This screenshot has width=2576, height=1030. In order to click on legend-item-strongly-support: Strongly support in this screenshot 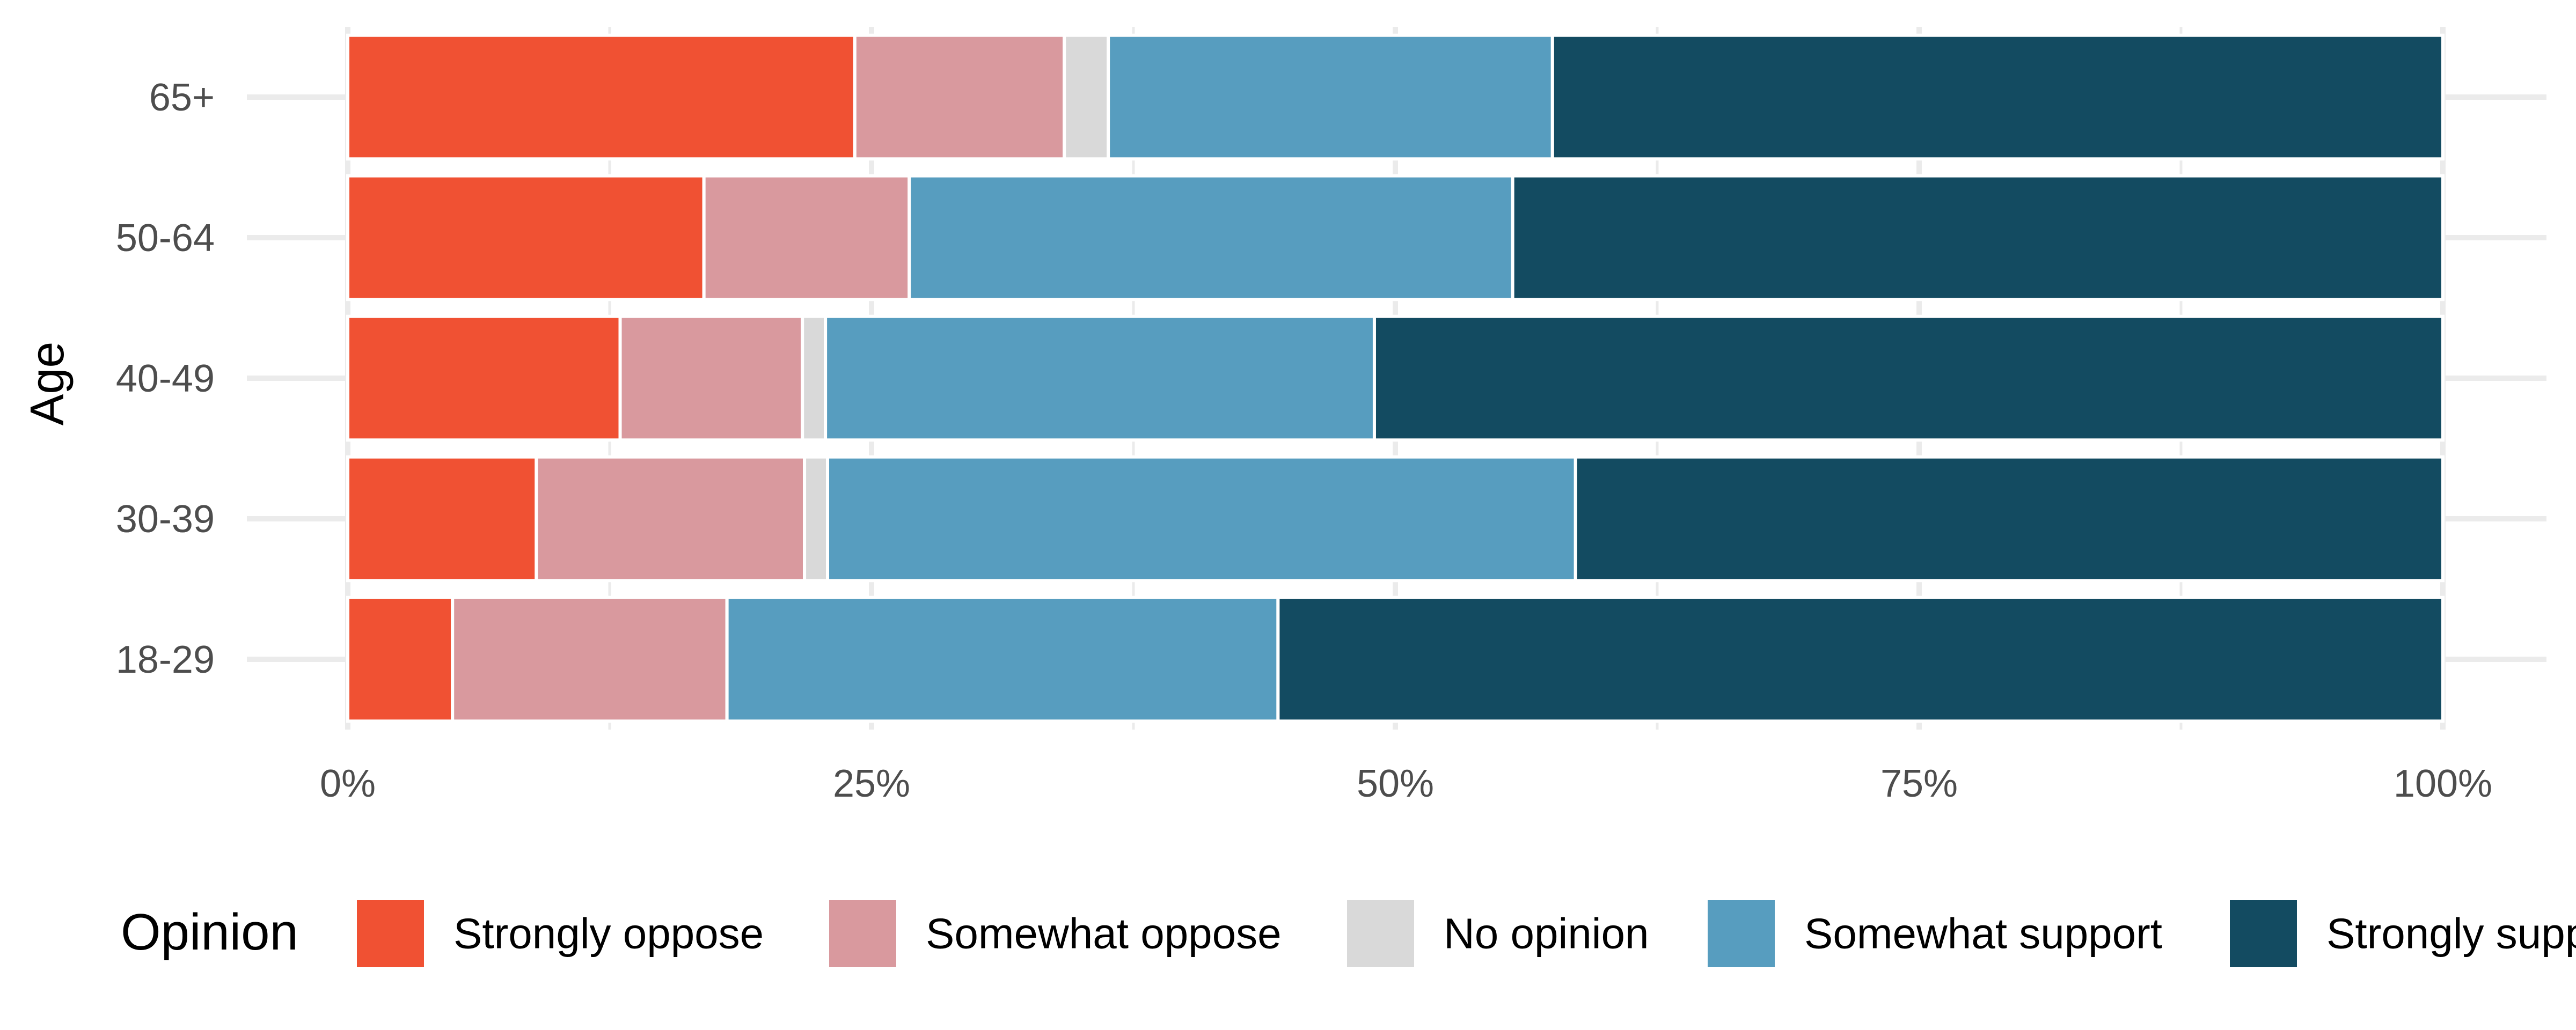, I will do `click(2403, 934)`.